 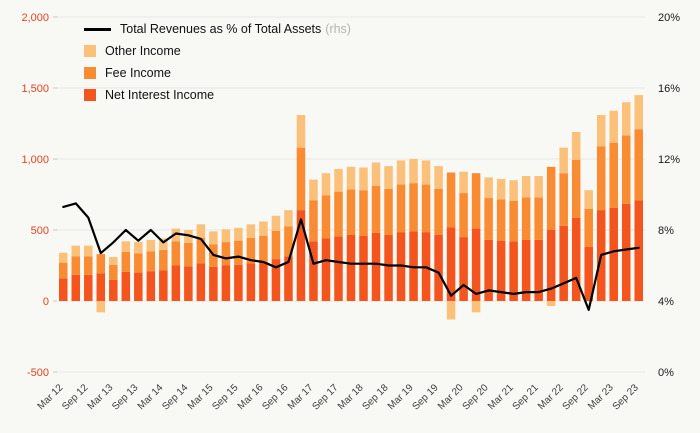 What do you see at coordinates (476, 397) in the screenshot?
I see `svg-text: Sep 20` at bounding box center [476, 397].